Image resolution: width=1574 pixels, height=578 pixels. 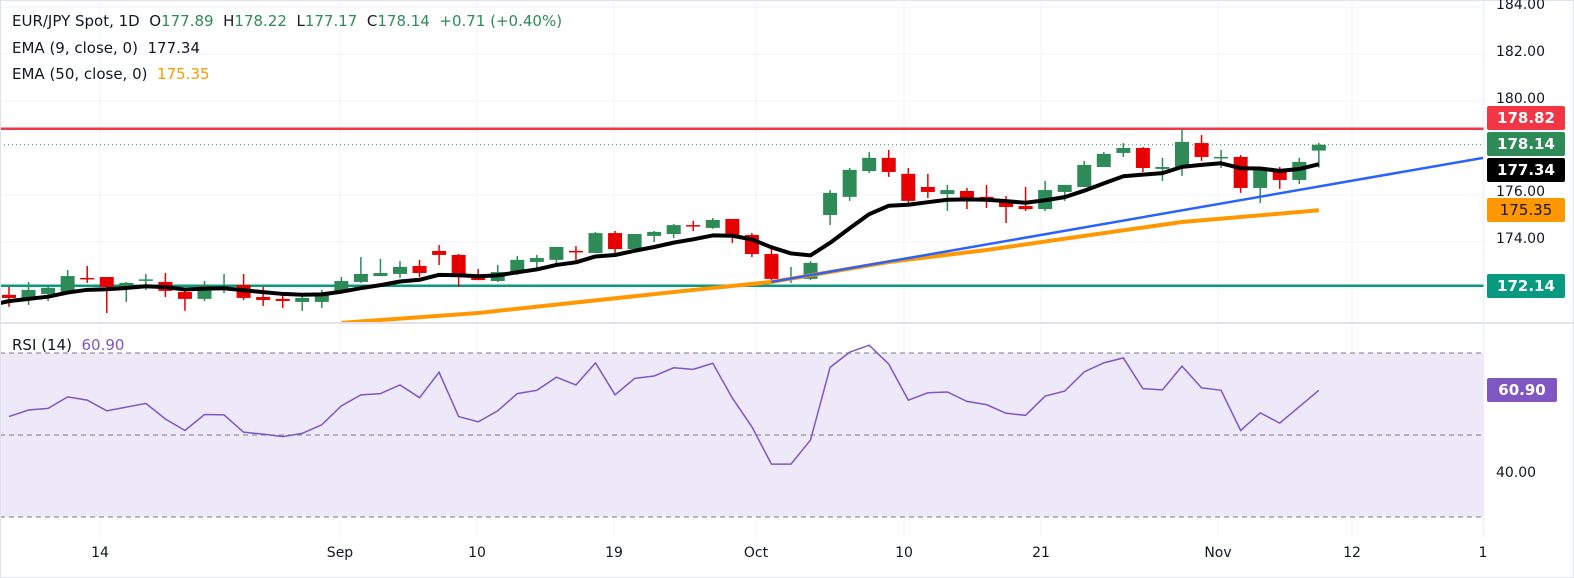 I want to click on rsi-value: 60.90, so click(x=103, y=345).